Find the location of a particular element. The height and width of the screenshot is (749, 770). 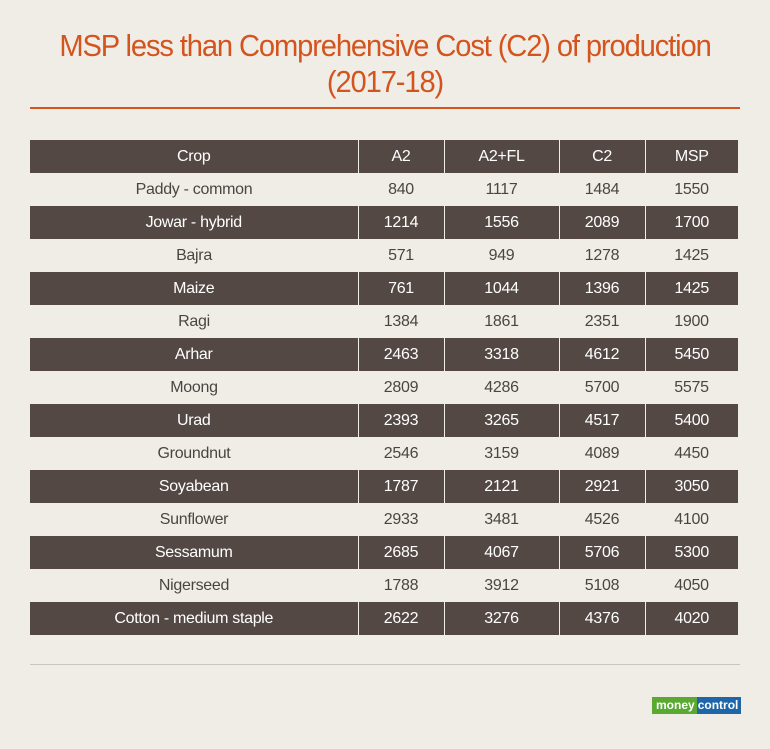

table-row: Sunflower 2933 3481 4526 4100 is located at coordinates (384, 519).